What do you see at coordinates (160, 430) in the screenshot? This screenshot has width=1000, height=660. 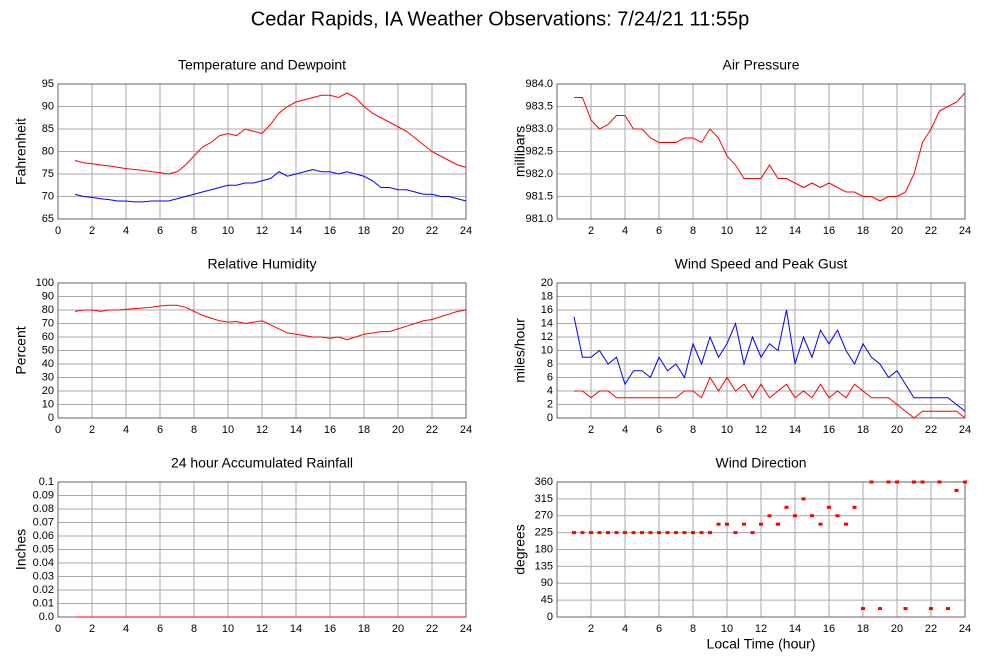 I see `x-tick-label: 6` at bounding box center [160, 430].